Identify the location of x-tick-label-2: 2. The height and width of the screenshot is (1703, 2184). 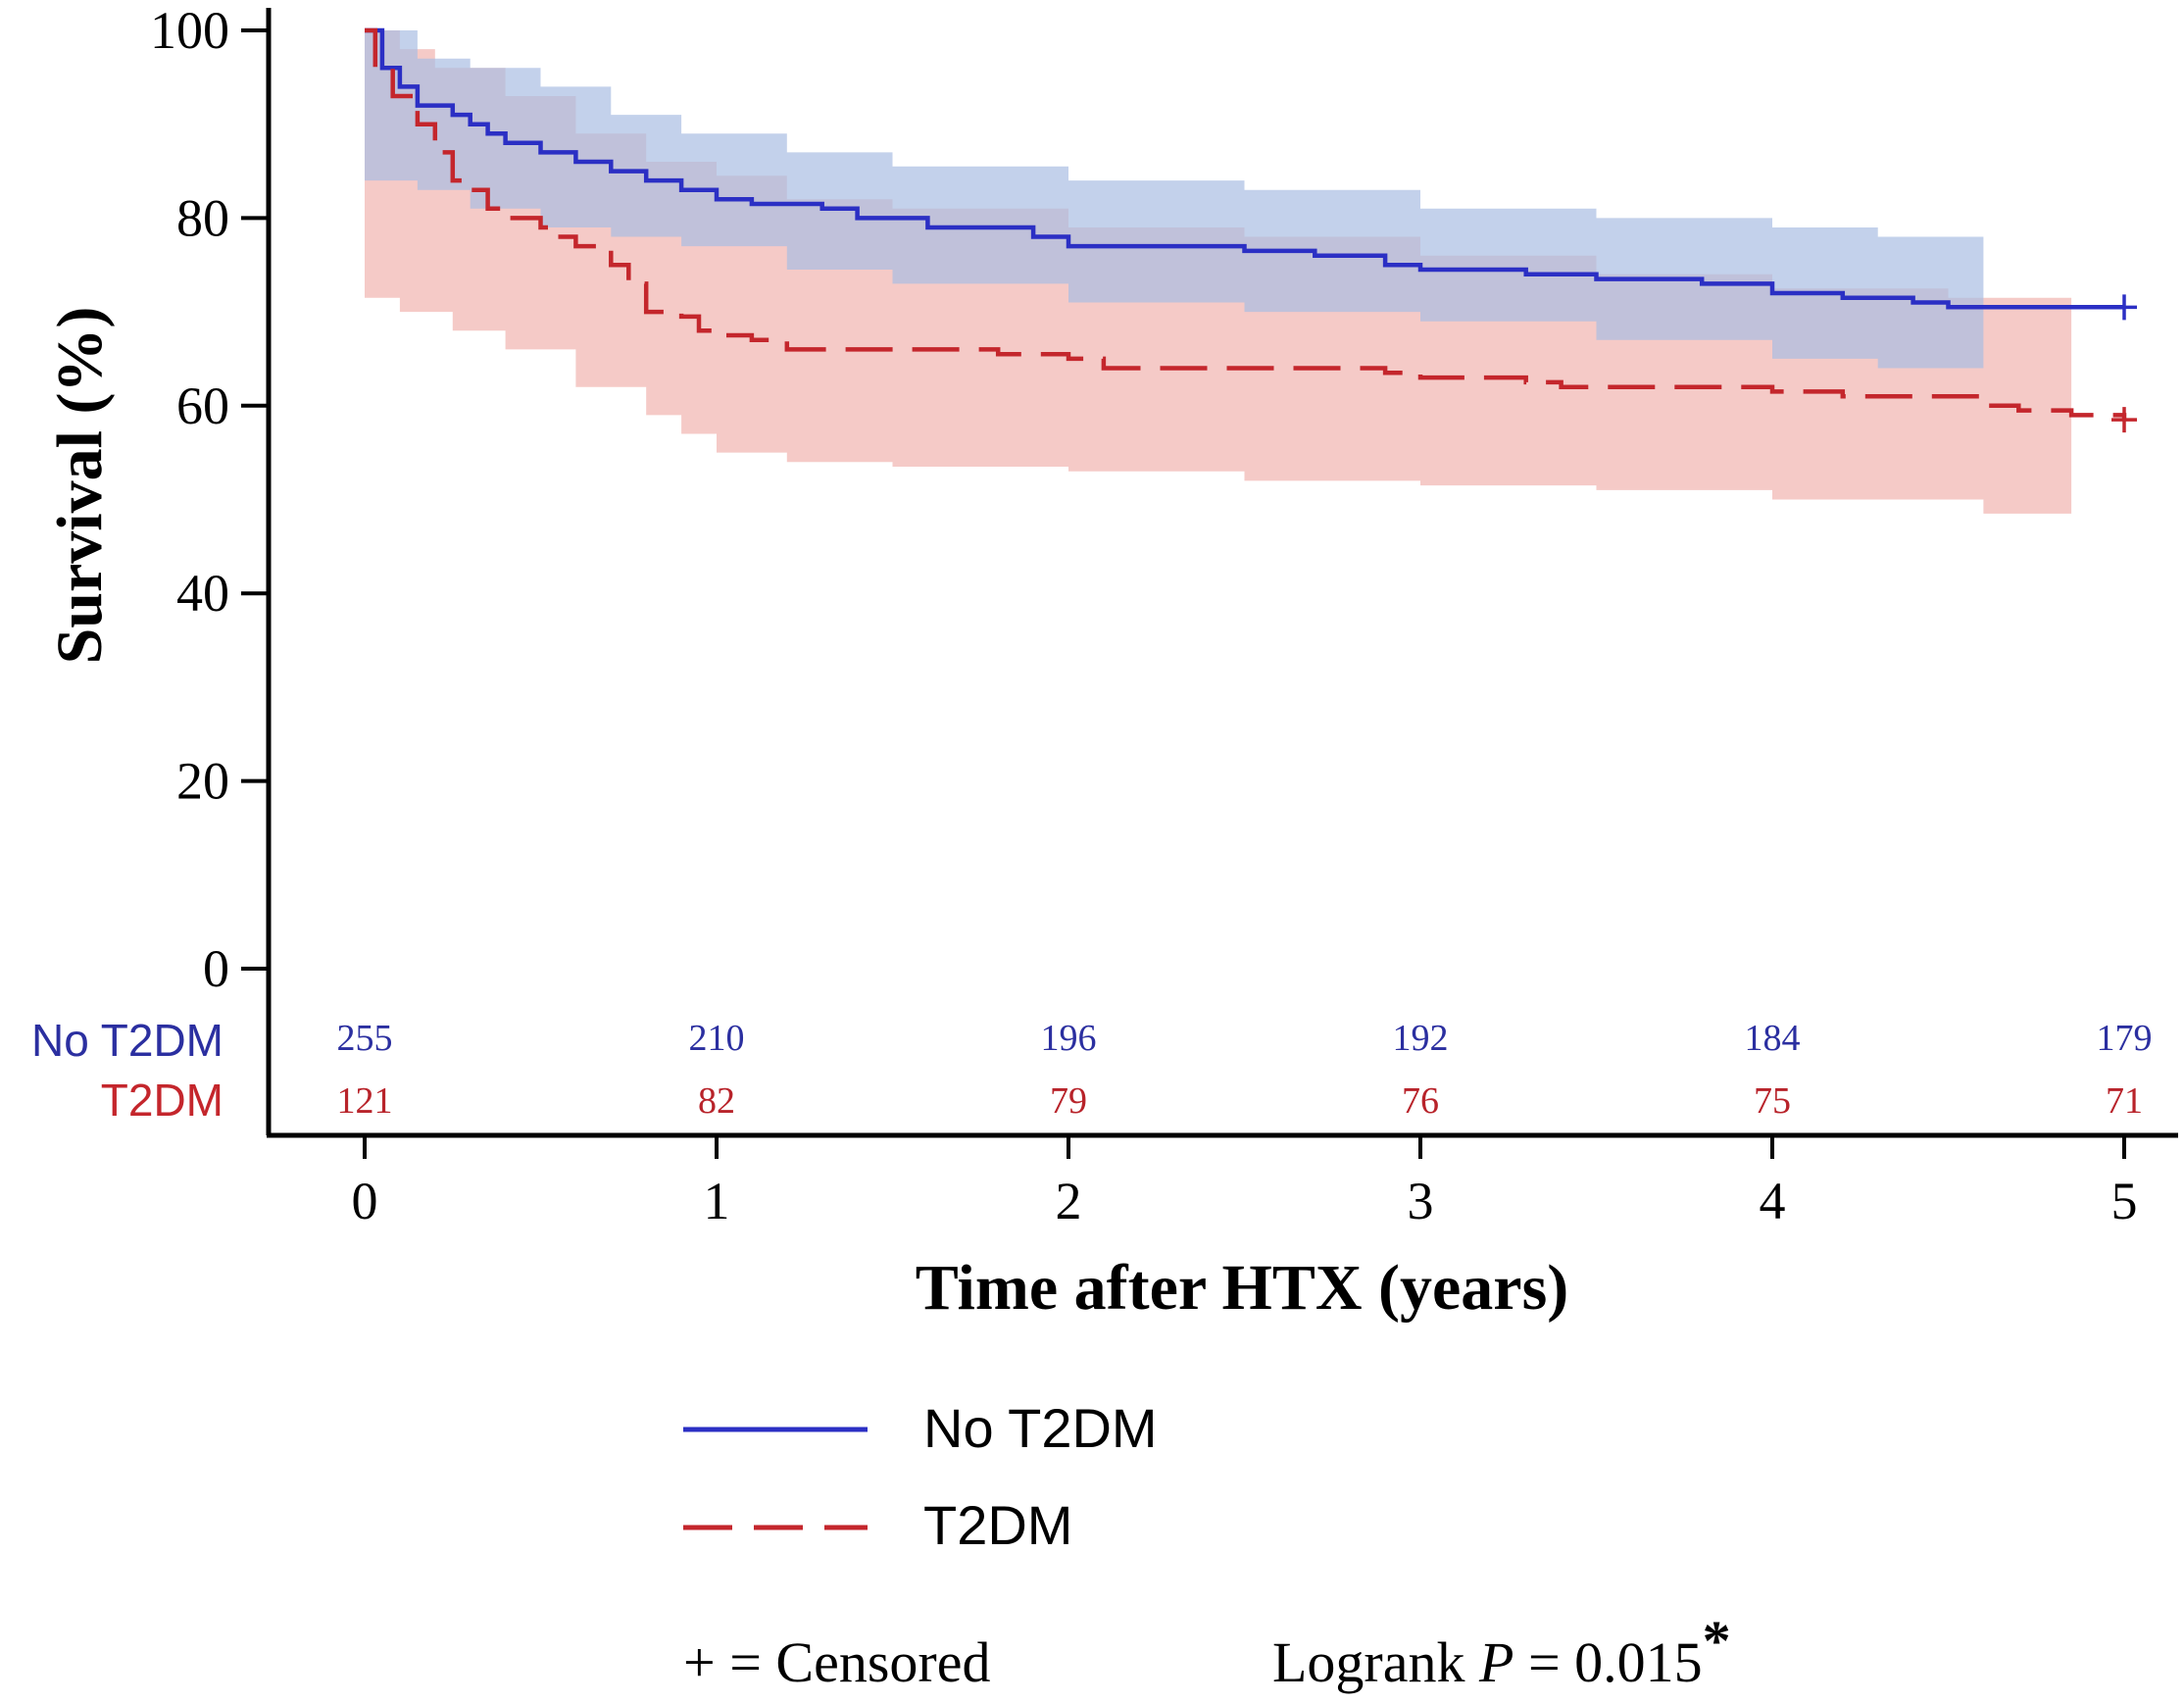
(1069, 1201).